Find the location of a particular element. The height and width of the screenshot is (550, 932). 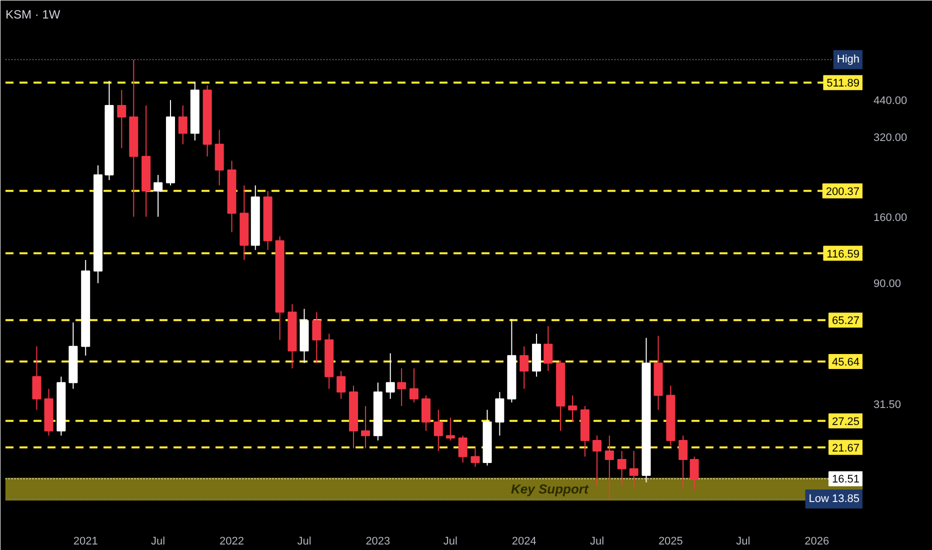

y-tick-label: 31.50 is located at coordinates (888, 405).